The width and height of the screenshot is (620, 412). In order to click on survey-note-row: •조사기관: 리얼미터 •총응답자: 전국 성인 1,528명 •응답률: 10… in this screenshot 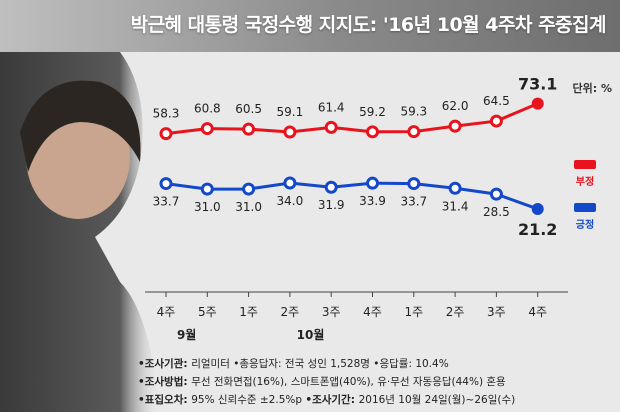, I will do `click(379, 364)`.